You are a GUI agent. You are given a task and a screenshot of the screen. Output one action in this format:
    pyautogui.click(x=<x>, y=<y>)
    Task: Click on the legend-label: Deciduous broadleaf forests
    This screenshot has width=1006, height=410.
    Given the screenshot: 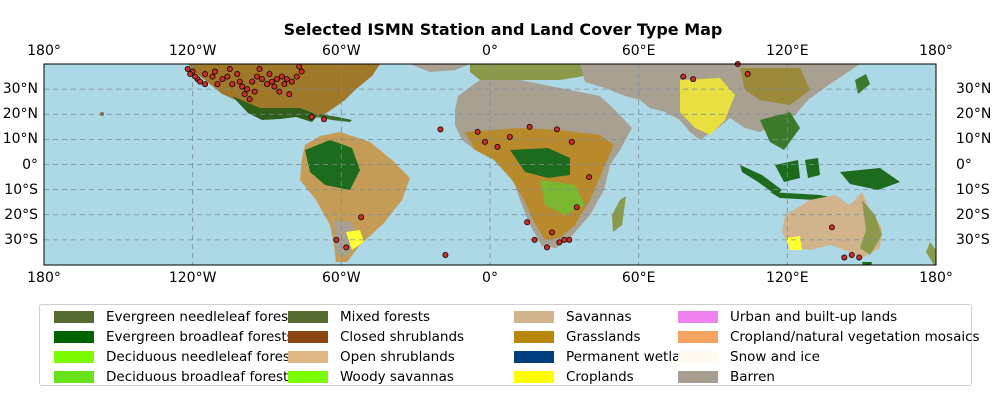 What is the action you would take?
    pyautogui.click(x=201, y=377)
    